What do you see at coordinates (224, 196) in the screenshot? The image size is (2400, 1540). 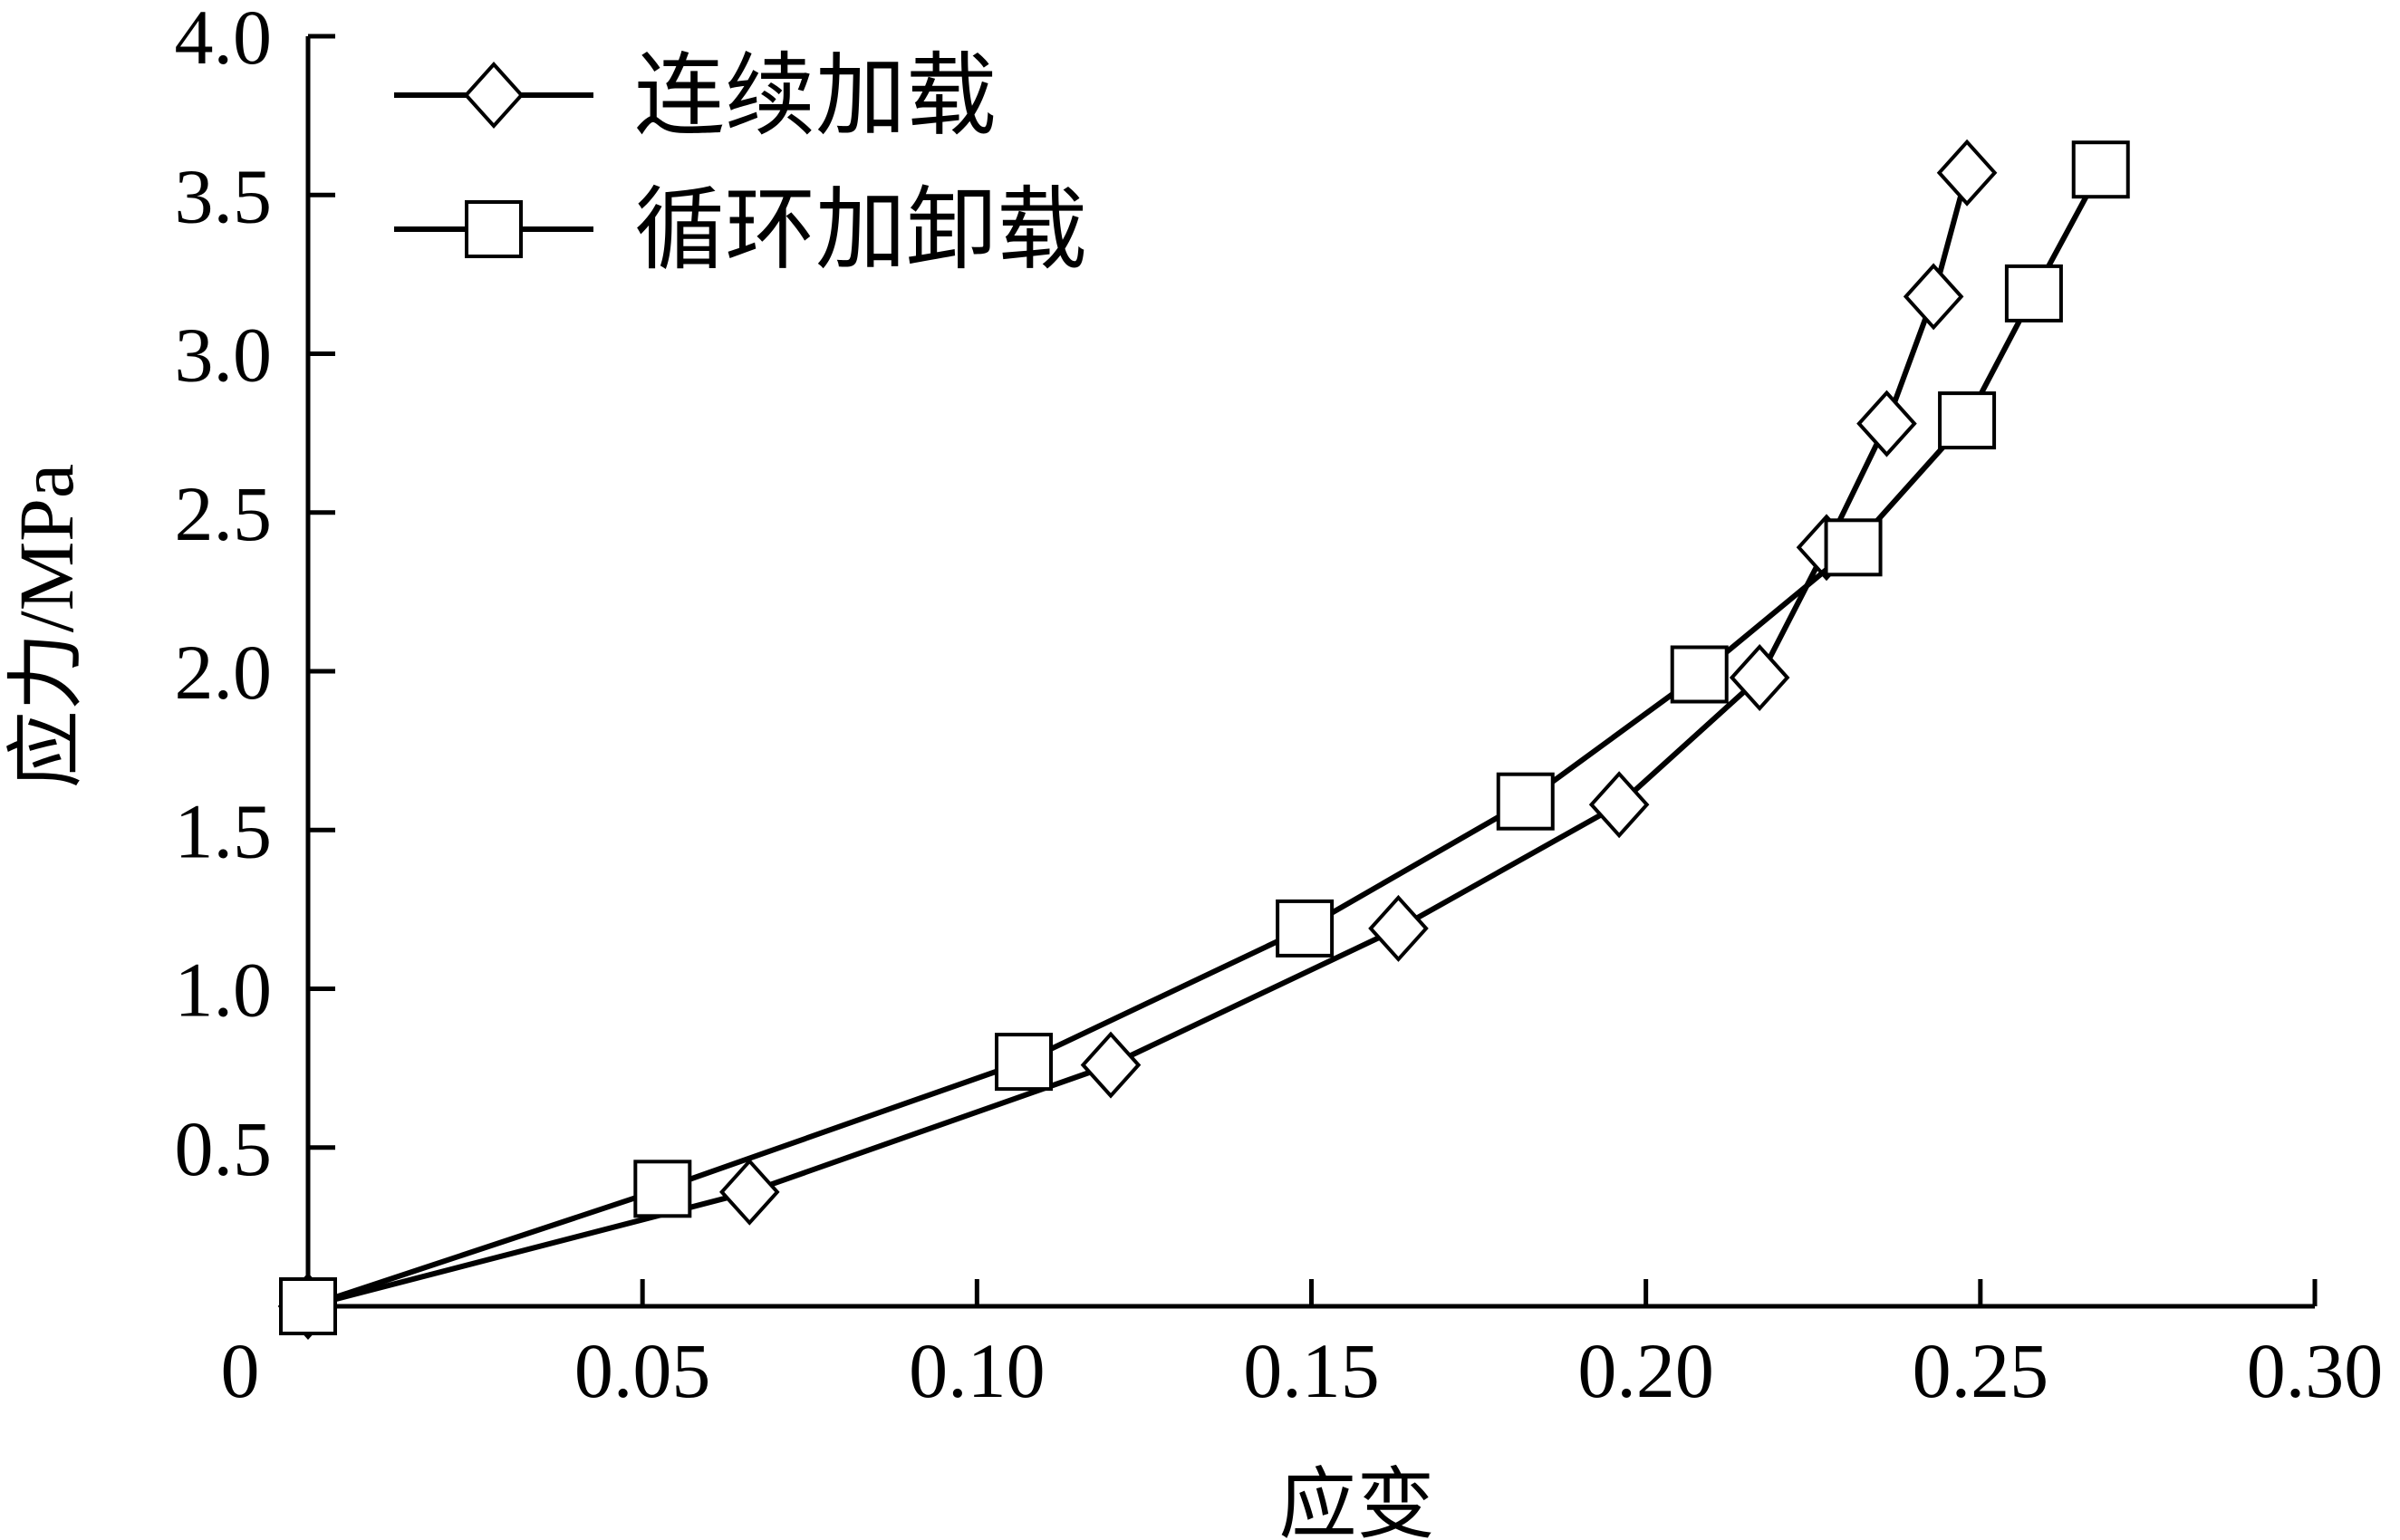 I see `y-tick-label: 3.5` at bounding box center [224, 196].